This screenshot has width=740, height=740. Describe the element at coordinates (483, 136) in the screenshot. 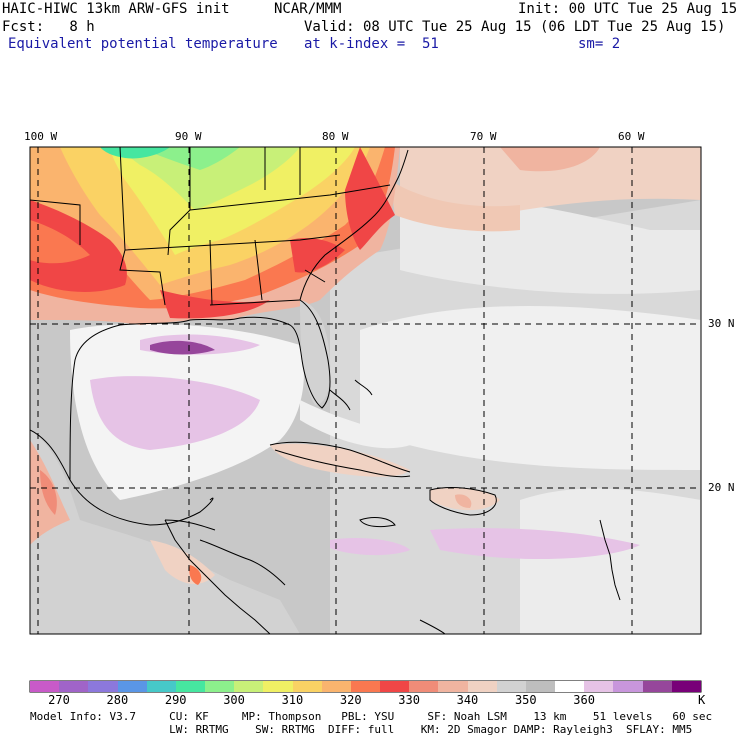

I see `lon-label-70w: 70 W` at that location.